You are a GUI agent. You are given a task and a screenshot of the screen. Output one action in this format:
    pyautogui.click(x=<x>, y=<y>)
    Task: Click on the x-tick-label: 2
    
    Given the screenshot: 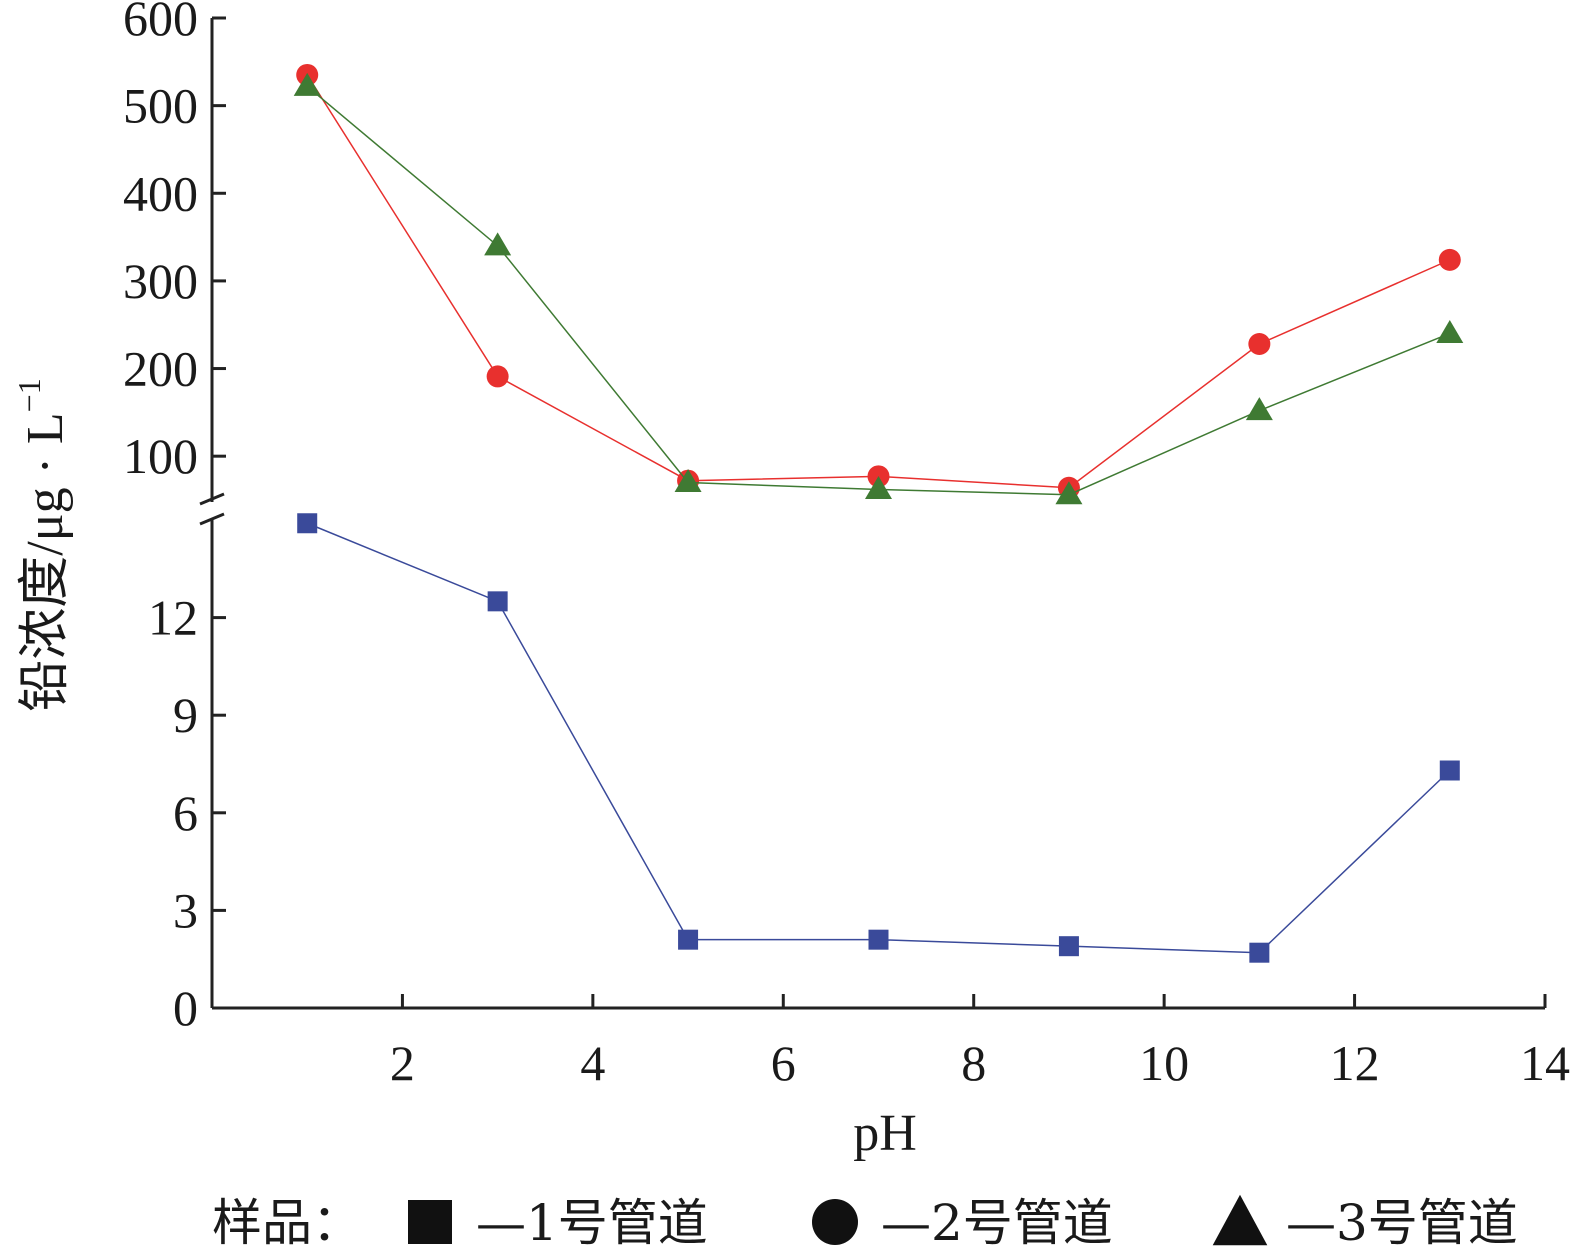 What is the action you would take?
    pyautogui.click(x=402, y=1063)
    